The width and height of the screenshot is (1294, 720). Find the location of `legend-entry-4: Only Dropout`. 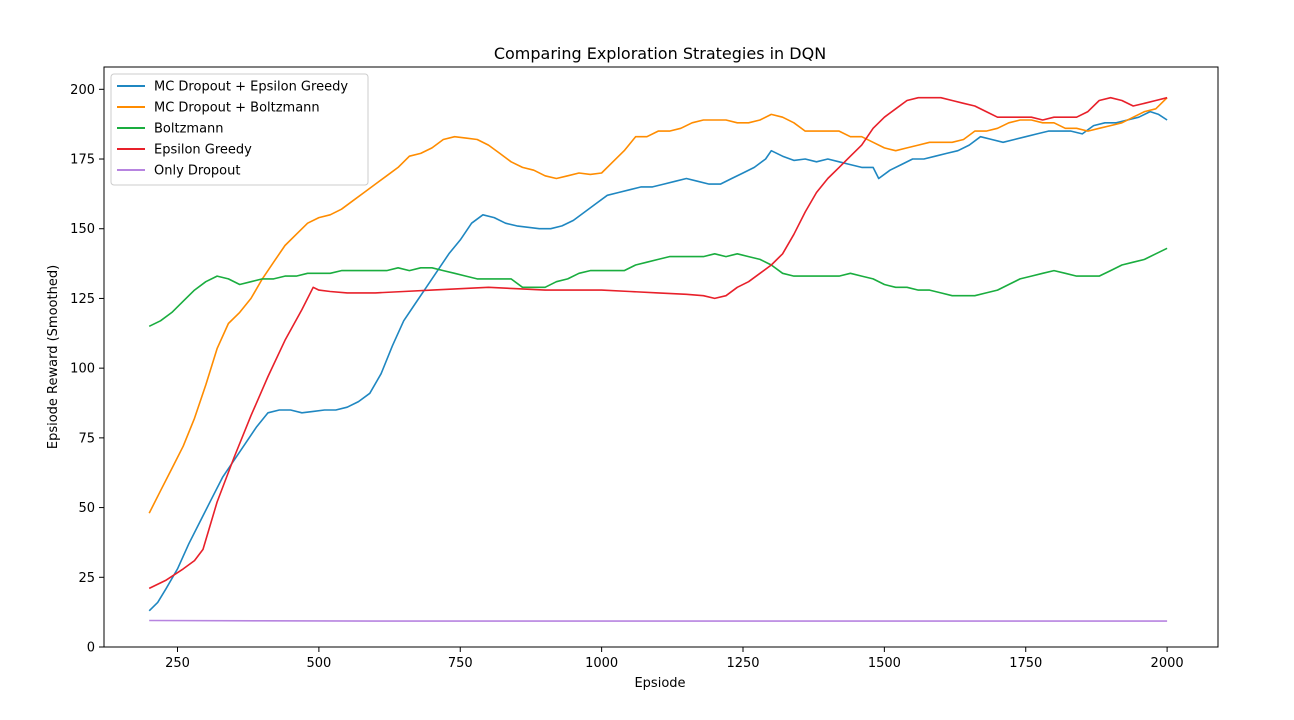

legend-entry-4: Only Dropout is located at coordinates (197, 171).